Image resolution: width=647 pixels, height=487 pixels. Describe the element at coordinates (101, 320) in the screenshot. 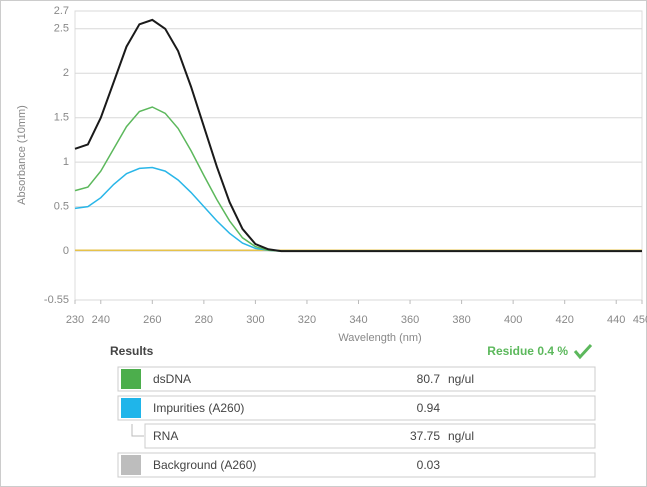

I see `x-tick-label: 240` at that location.